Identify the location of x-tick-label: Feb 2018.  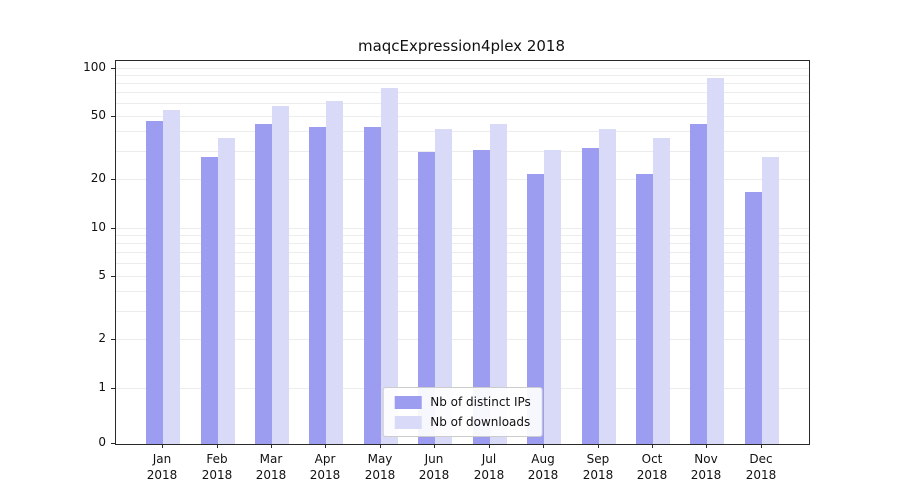
(217, 467).